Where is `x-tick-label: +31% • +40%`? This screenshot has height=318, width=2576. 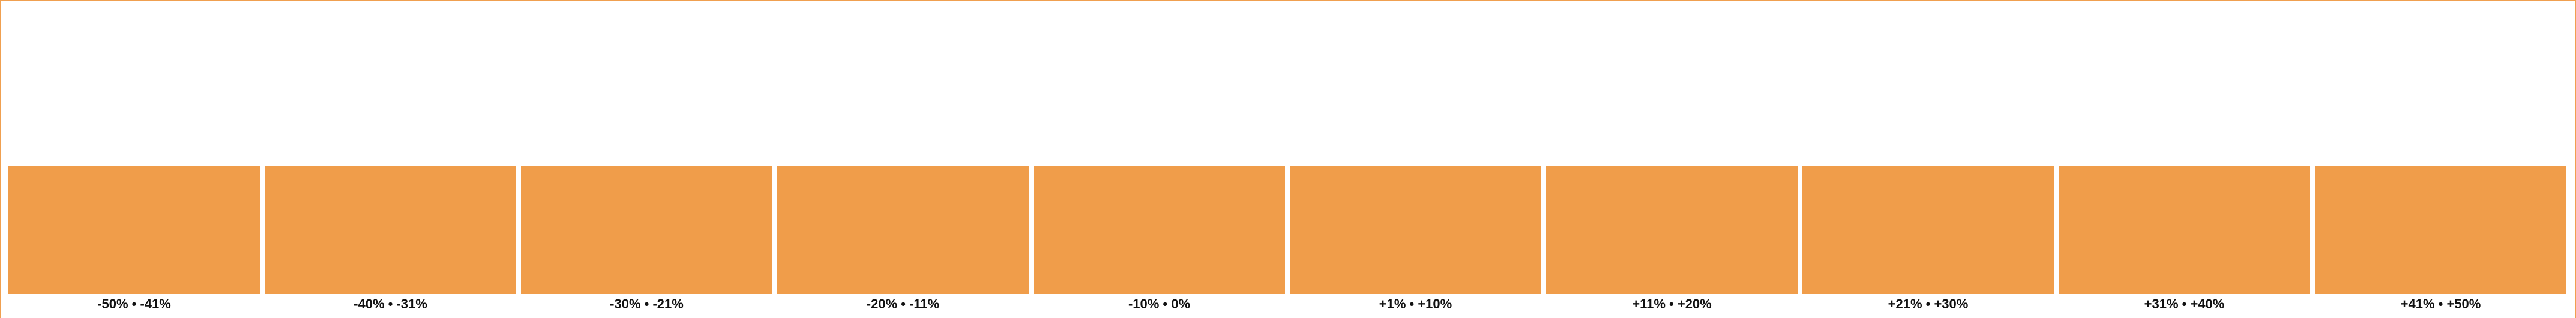
x-tick-label: +31% • +40% is located at coordinates (2184, 303).